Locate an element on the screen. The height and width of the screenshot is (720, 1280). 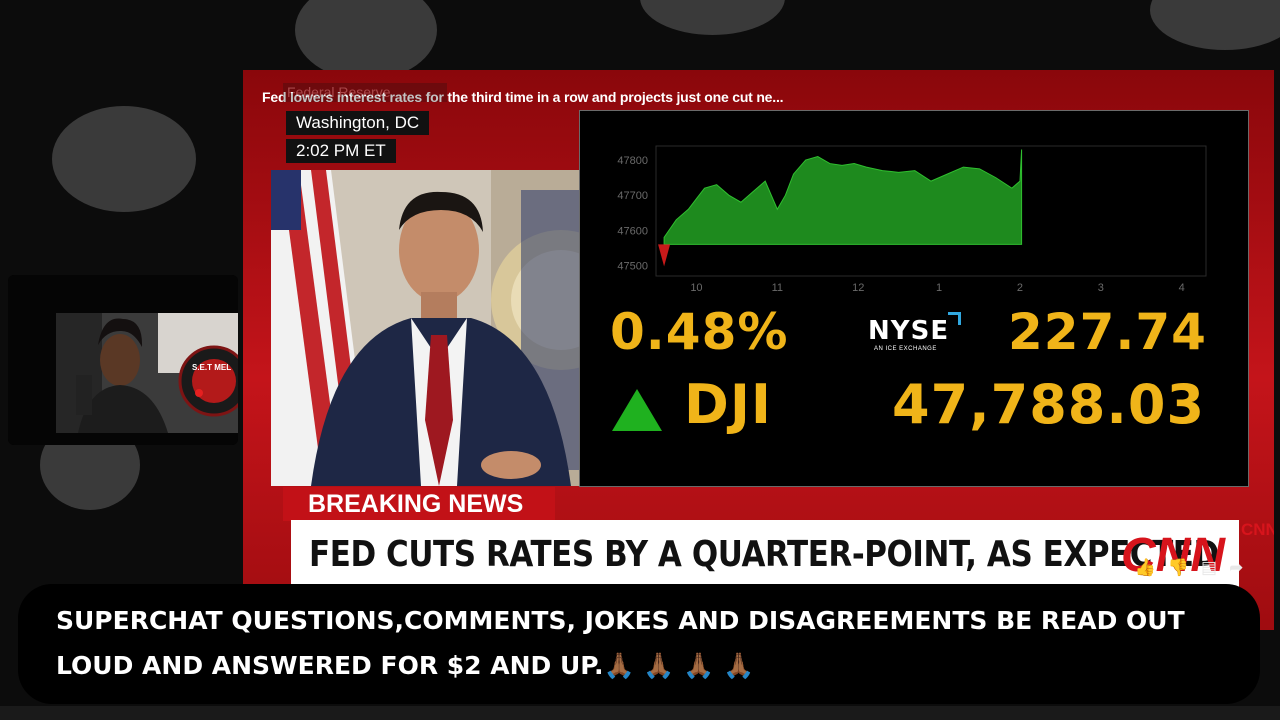
chart-y-tick: 47600 is located at coordinates (632, 231).